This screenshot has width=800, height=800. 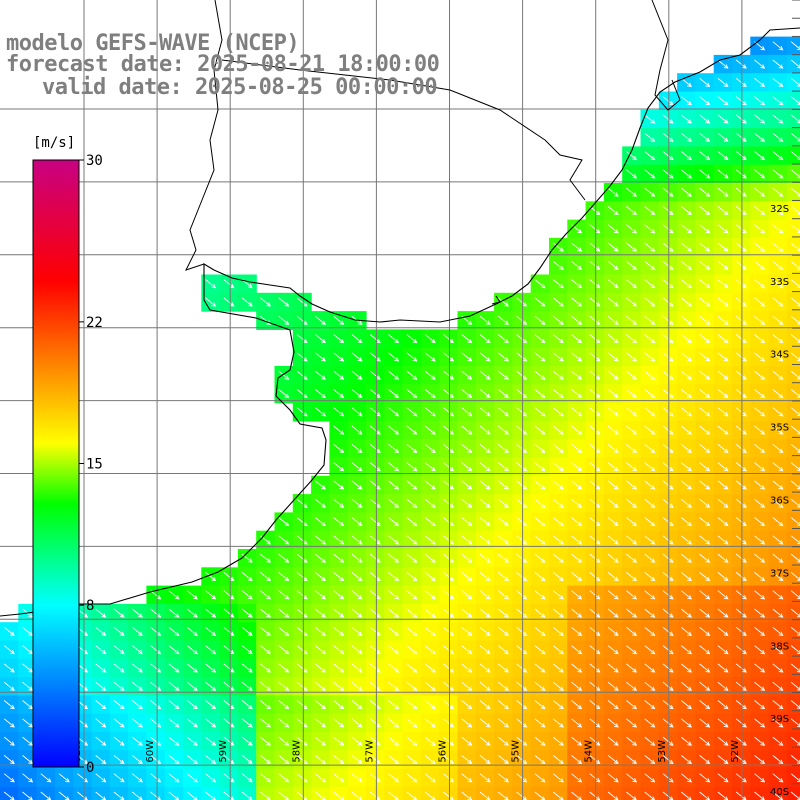 I want to click on lat-label: 38S, so click(x=779, y=646).